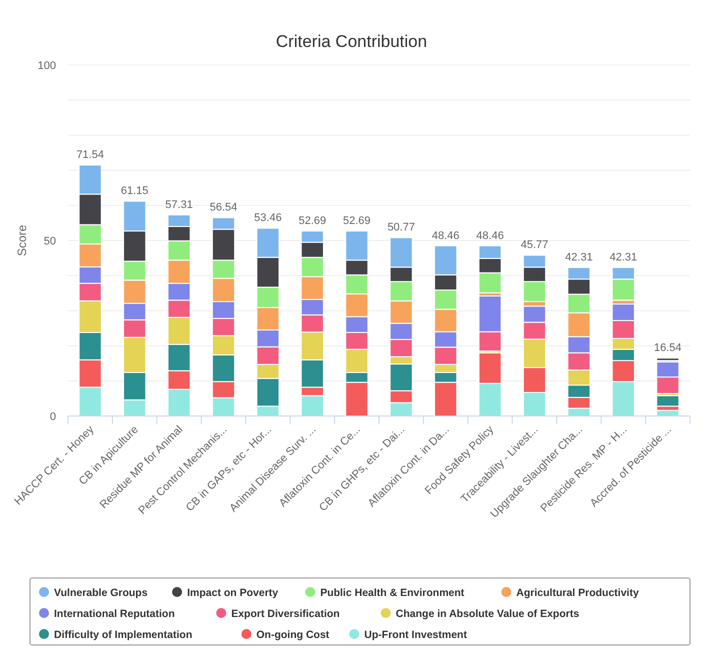 The width and height of the screenshot is (703, 650). Describe the element at coordinates (90, 155) in the screenshot. I see `total-label: 71.54` at that location.